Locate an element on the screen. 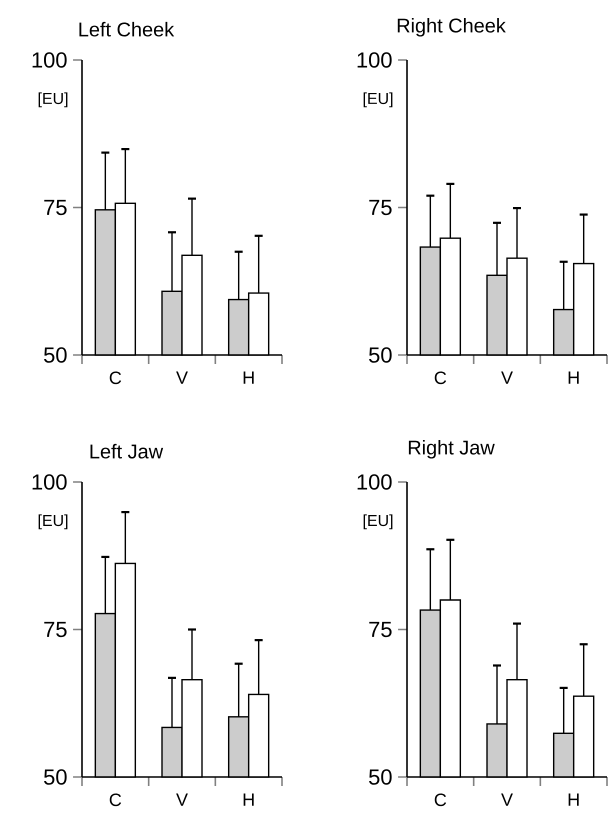  chart-title: Right Cheek is located at coordinates (452, 27).